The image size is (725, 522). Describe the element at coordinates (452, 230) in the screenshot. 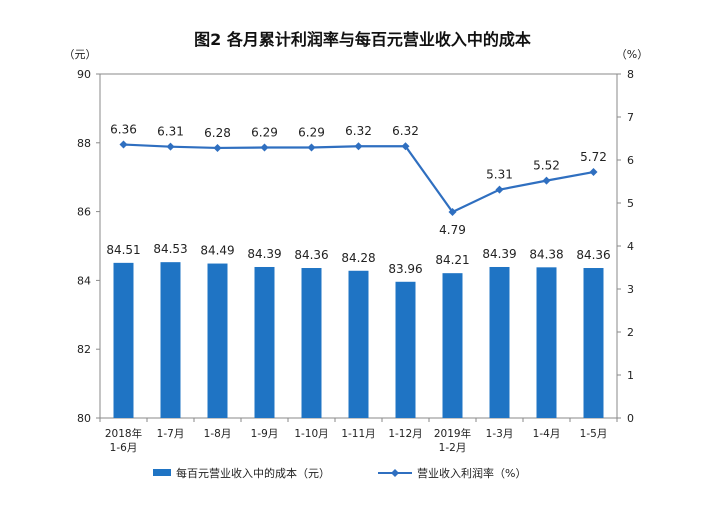

I see `line-data-label: 4.79` at that location.